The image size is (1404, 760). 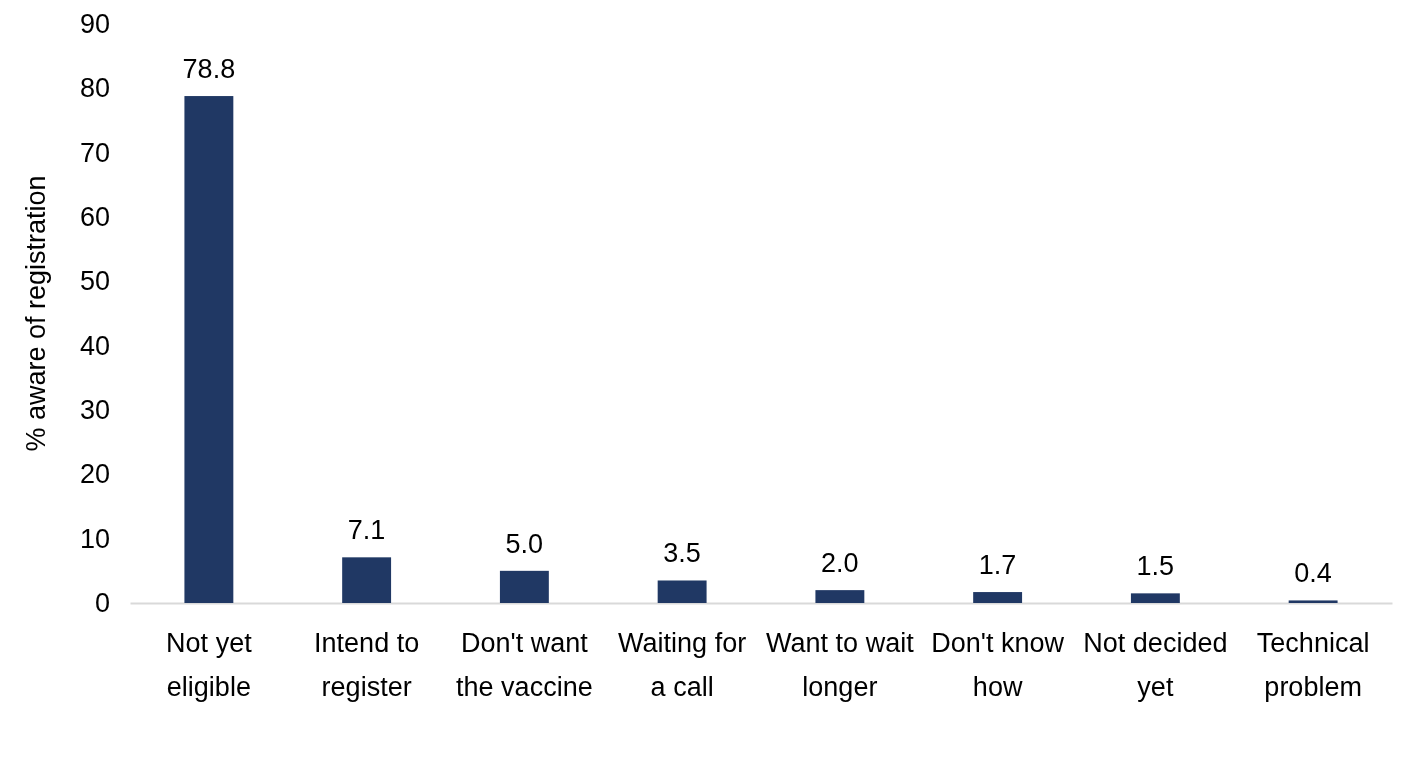 I want to click on y-tick-label: 0, so click(x=102, y=603).